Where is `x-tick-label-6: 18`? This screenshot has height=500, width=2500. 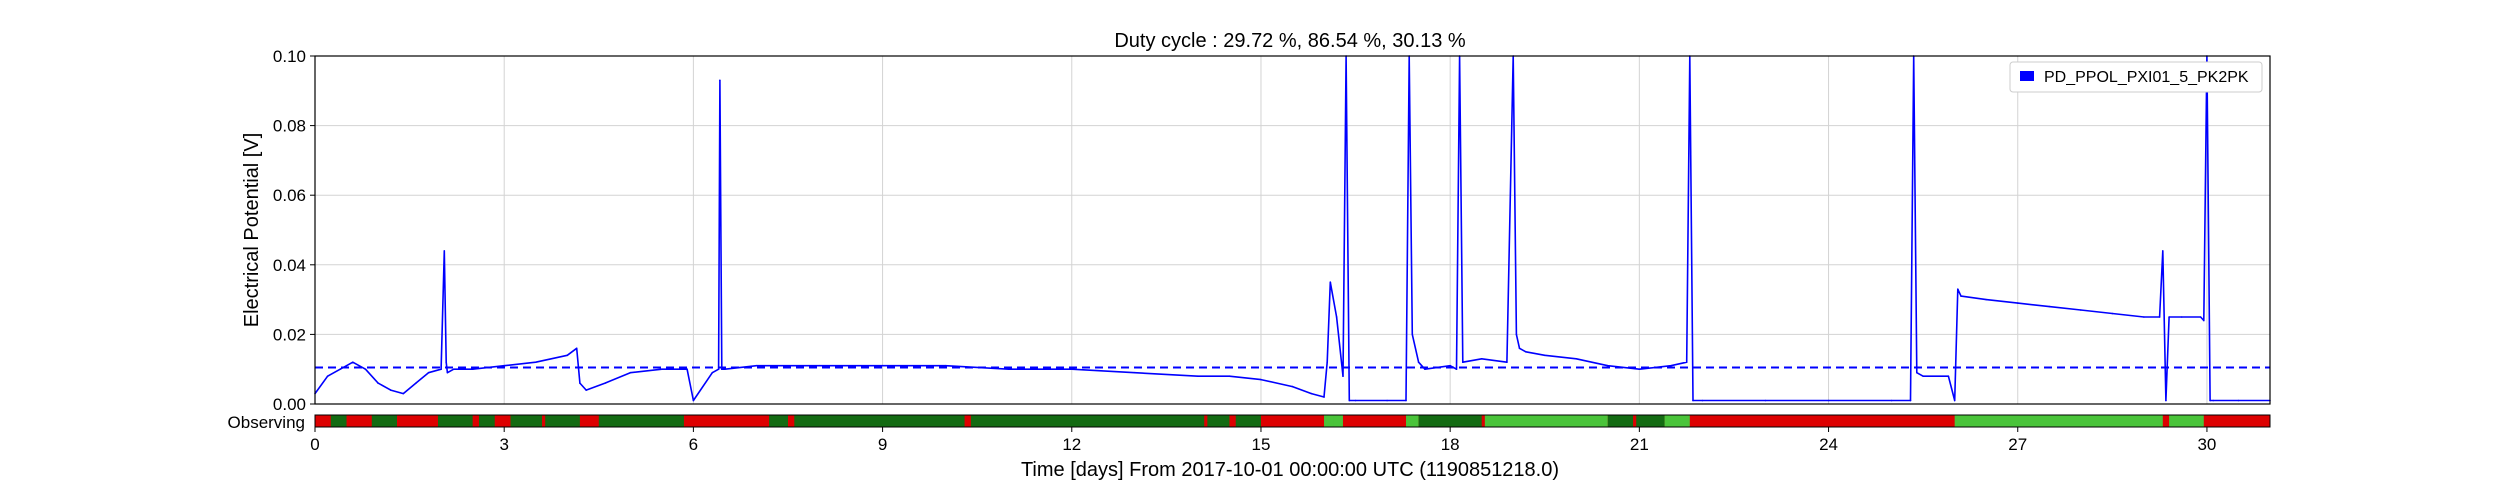 x-tick-label-6: 18 is located at coordinates (1450, 444).